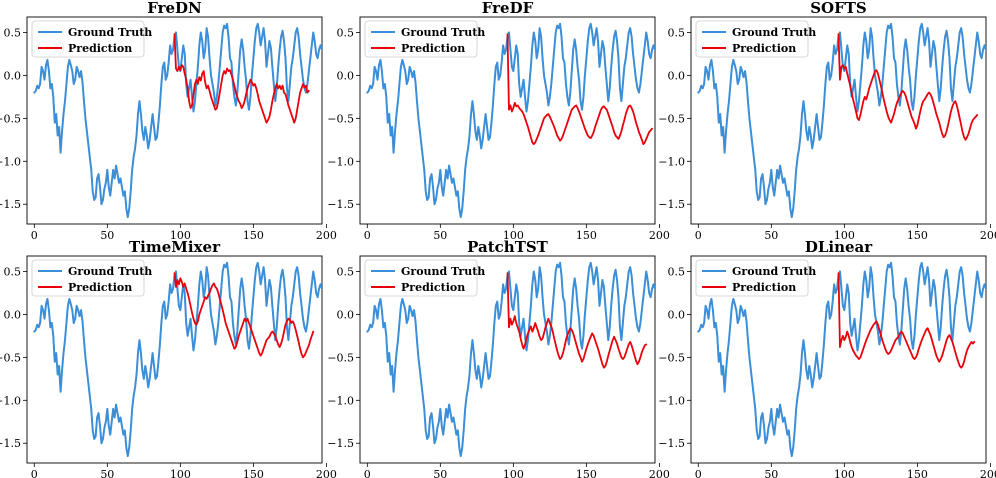 Image resolution: width=996 pixels, height=478 pixels. What do you see at coordinates (174, 8) in the screenshot?
I see `chart-title: FreDN` at bounding box center [174, 8].